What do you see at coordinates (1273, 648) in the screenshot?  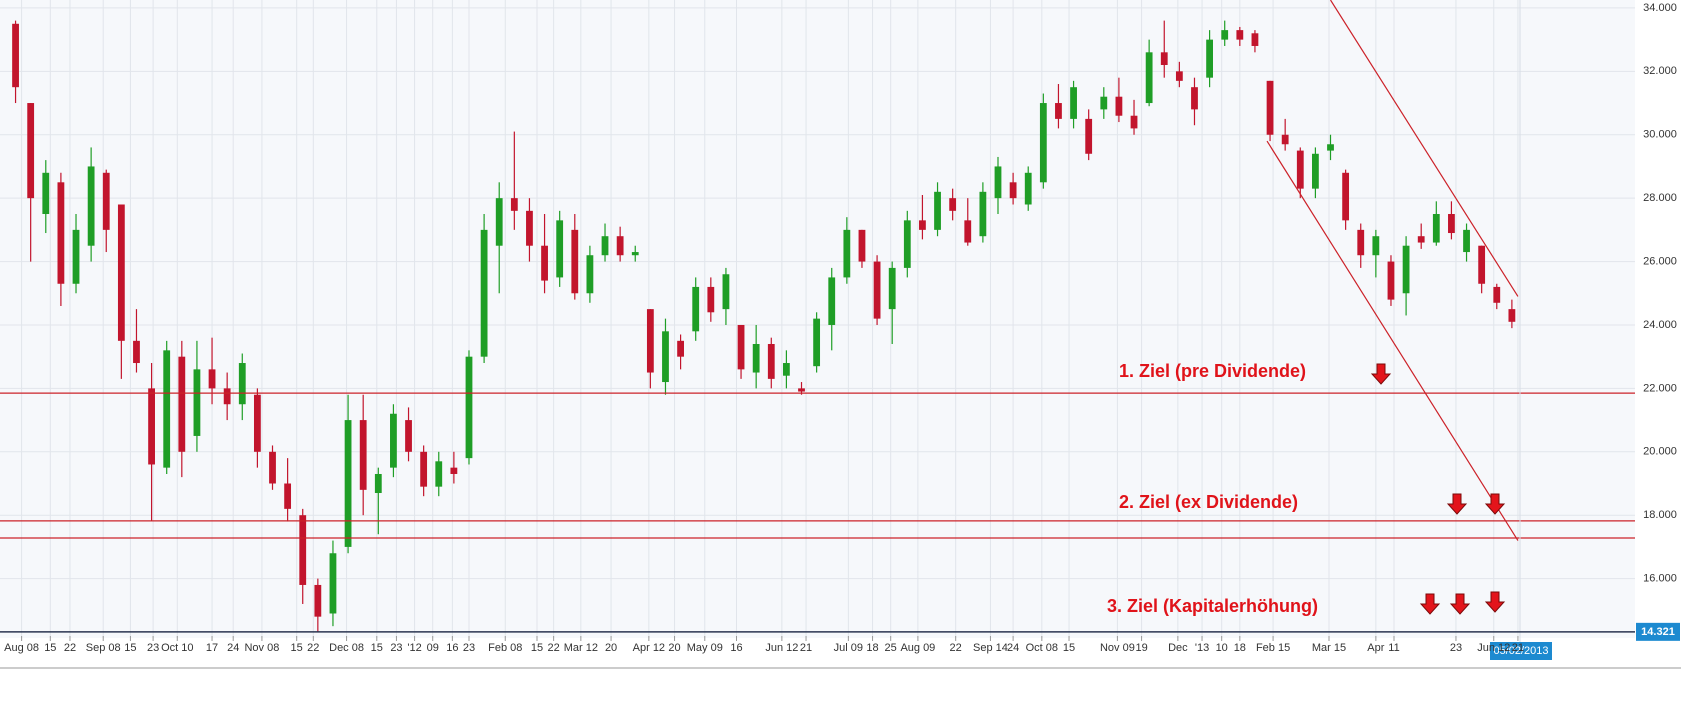 I see `x-tick-label: Feb 15` at bounding box center [1273, 648].